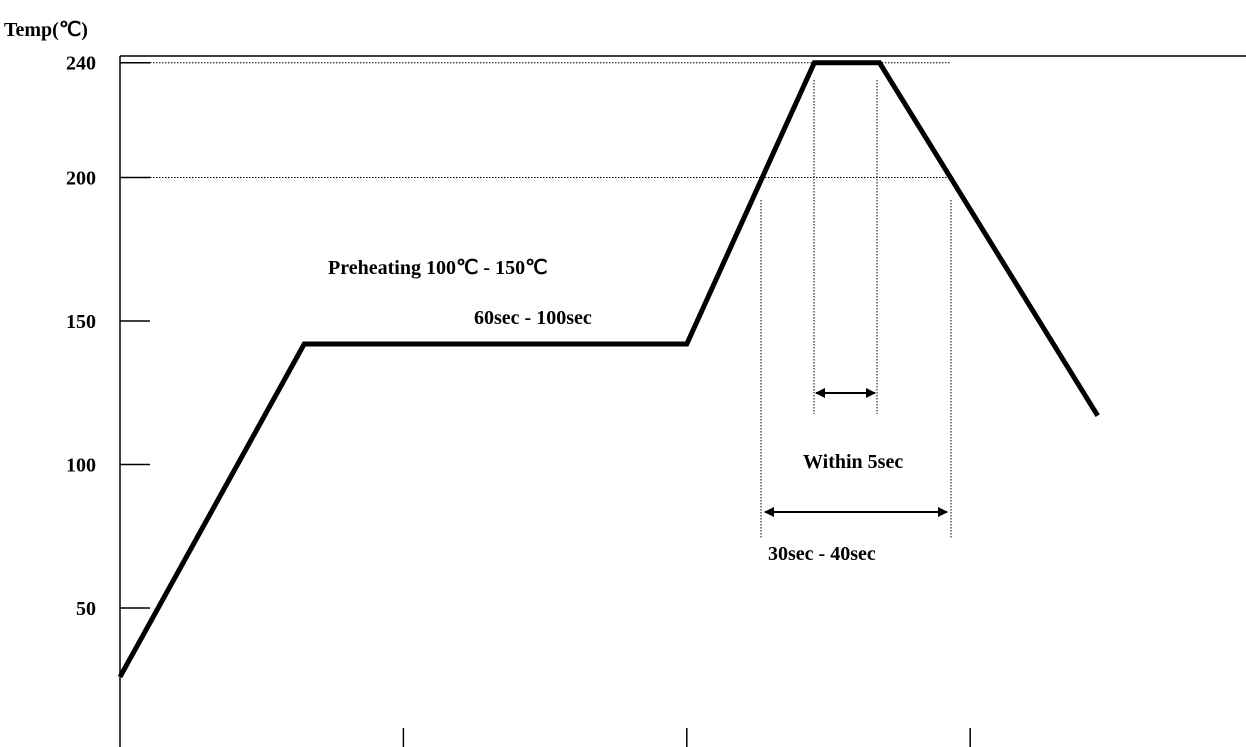 Image resolution: width=1246 pixels, height=747 pixels. Describe the element at coordinates (81, 64) in the screenshot. I see `y-tick-label-240: 240` at that location.